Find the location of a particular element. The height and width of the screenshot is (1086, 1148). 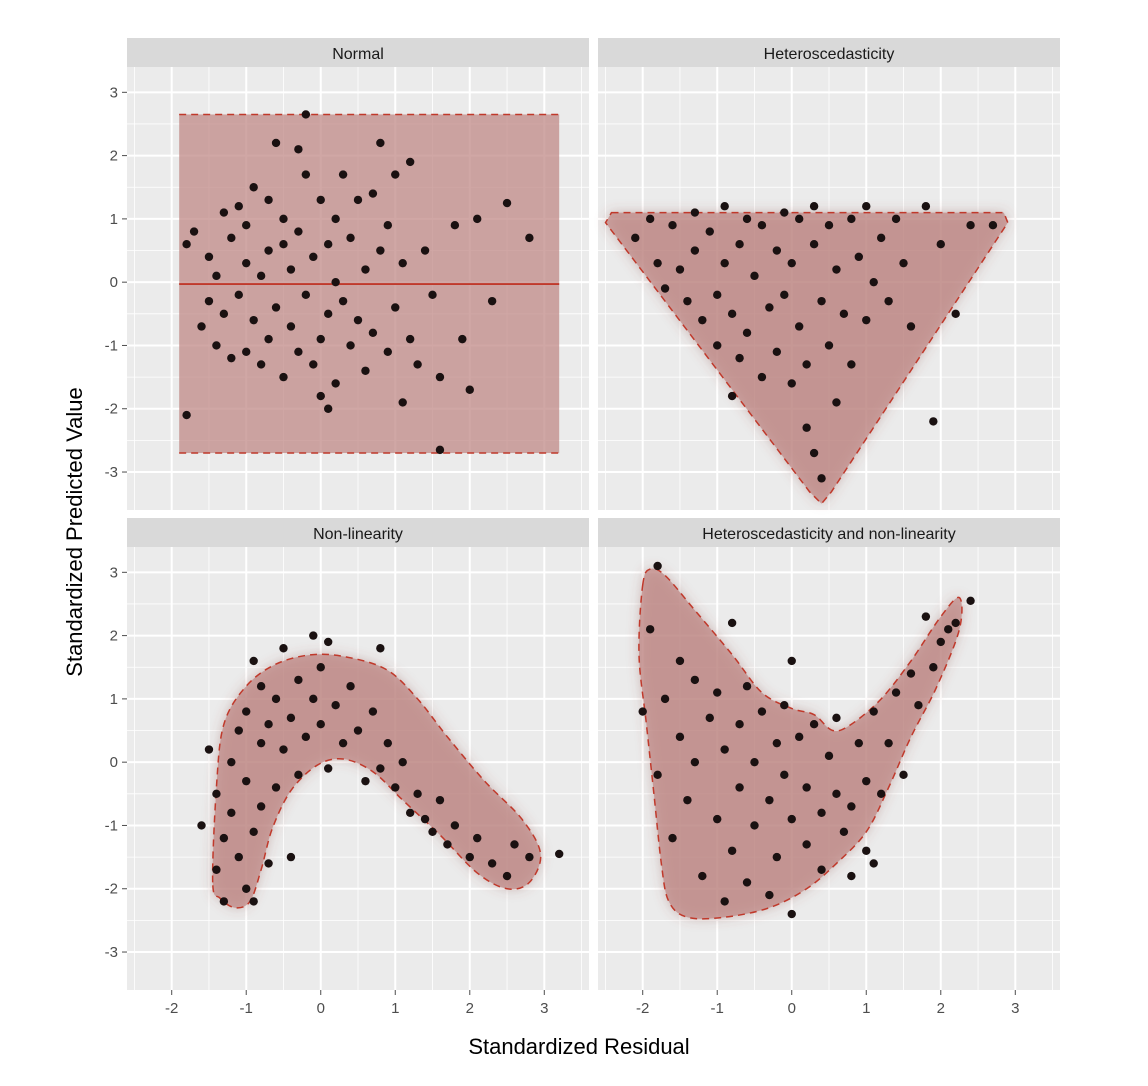

facet-title: Non-linearity is located at coordinates (358, 534).